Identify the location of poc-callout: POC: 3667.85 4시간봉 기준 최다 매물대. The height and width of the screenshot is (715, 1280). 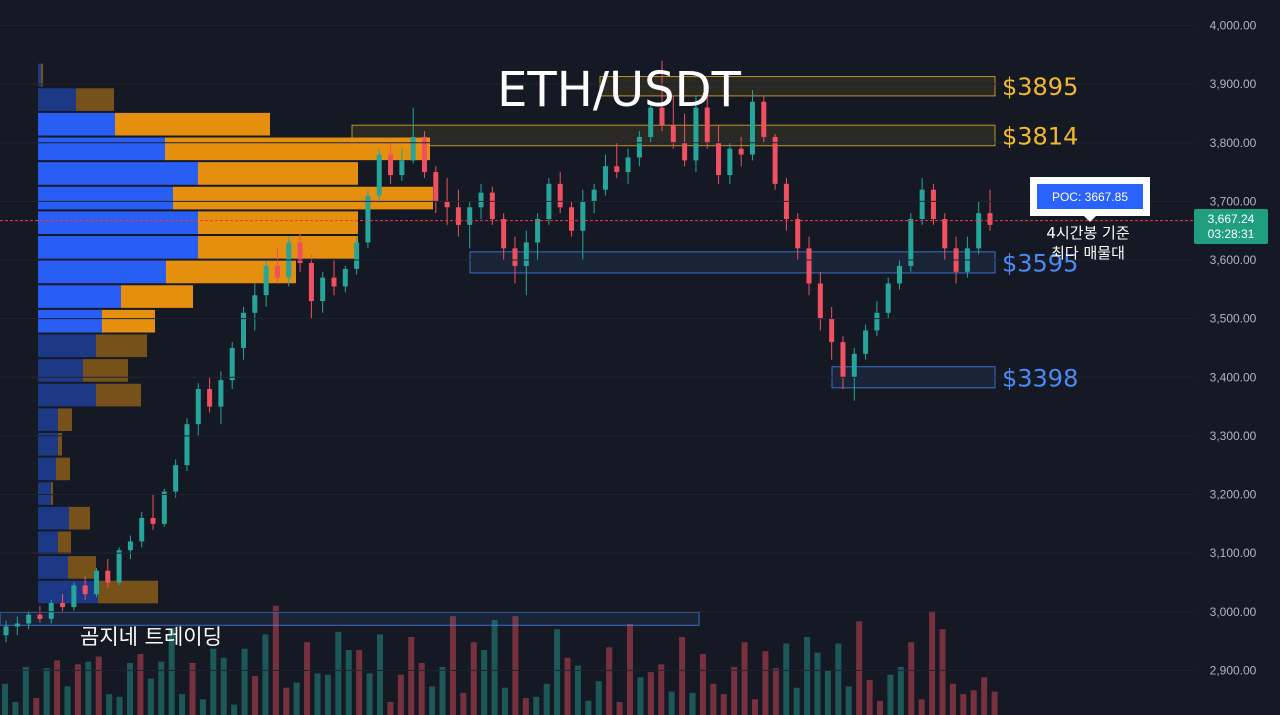
(1090, 219).